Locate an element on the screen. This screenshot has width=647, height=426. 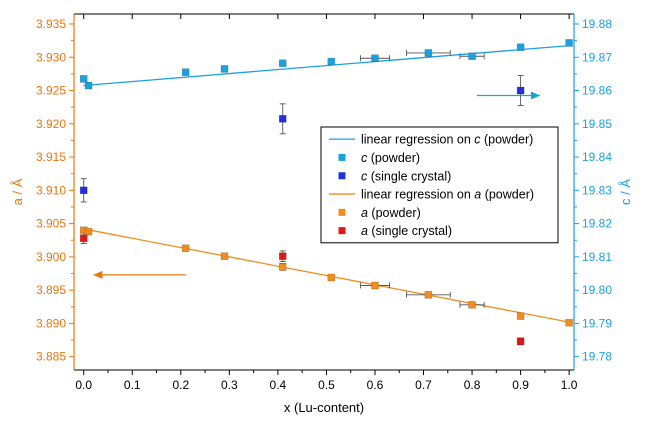
legend-label: a (powder) is located at coordinates (391, 213).